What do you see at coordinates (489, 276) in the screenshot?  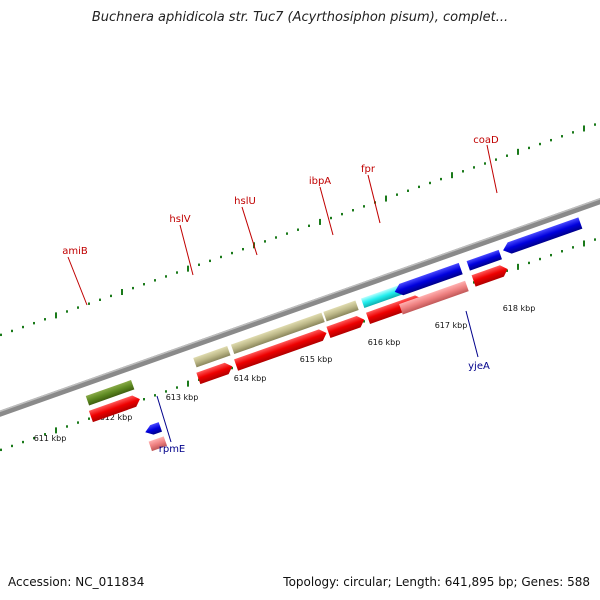 I see `gene-arrow-coad` at bounding box center [489, 276].